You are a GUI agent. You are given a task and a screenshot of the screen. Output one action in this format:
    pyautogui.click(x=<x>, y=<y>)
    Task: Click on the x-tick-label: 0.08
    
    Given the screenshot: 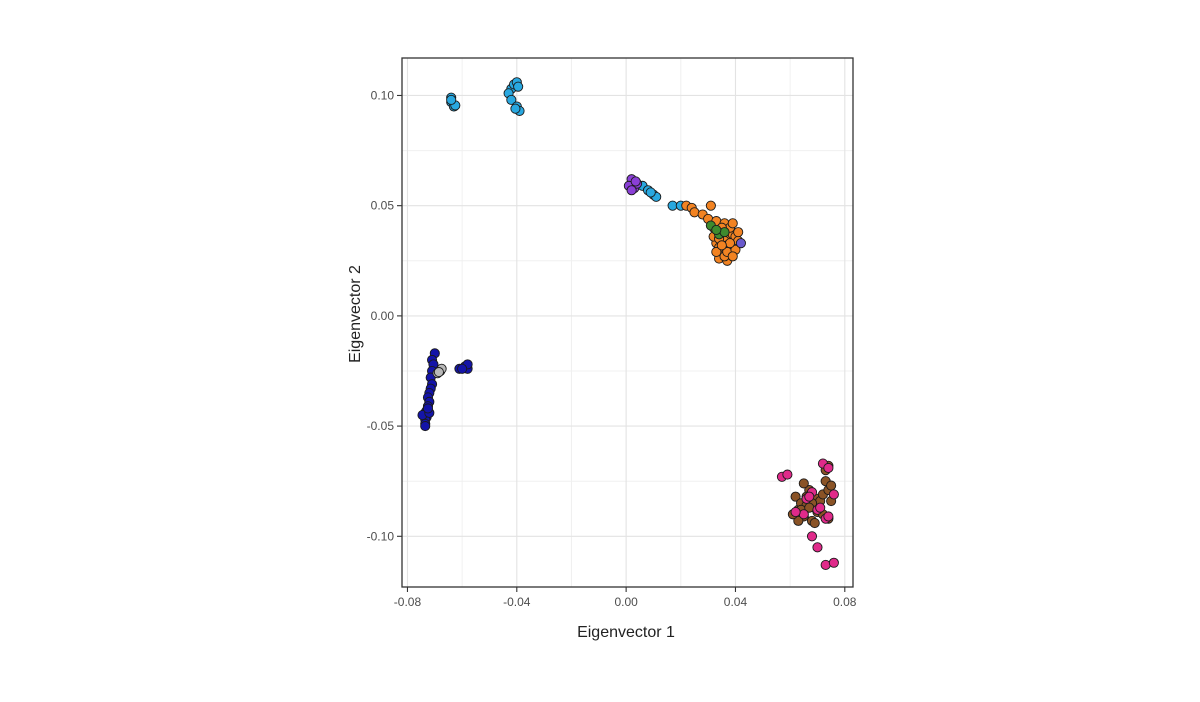 What is the action you would take?
    pyautogui.click(x=845, y=602)
    